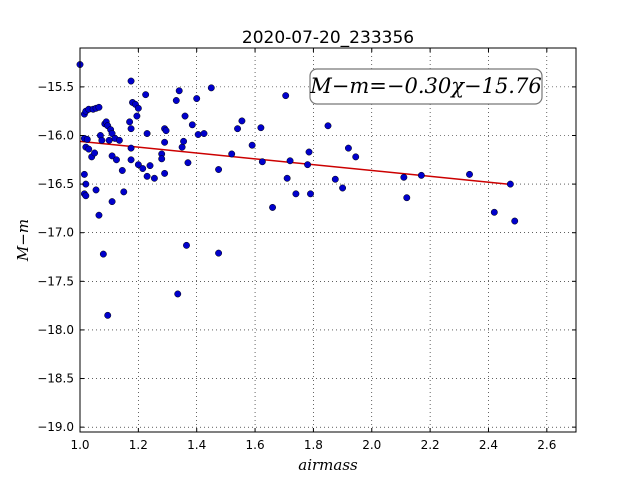 The width and height of the screenshot is (640, 480). I want to click on fit-annotation: M−m=−0.30χ−15.76, so click(426, 86).